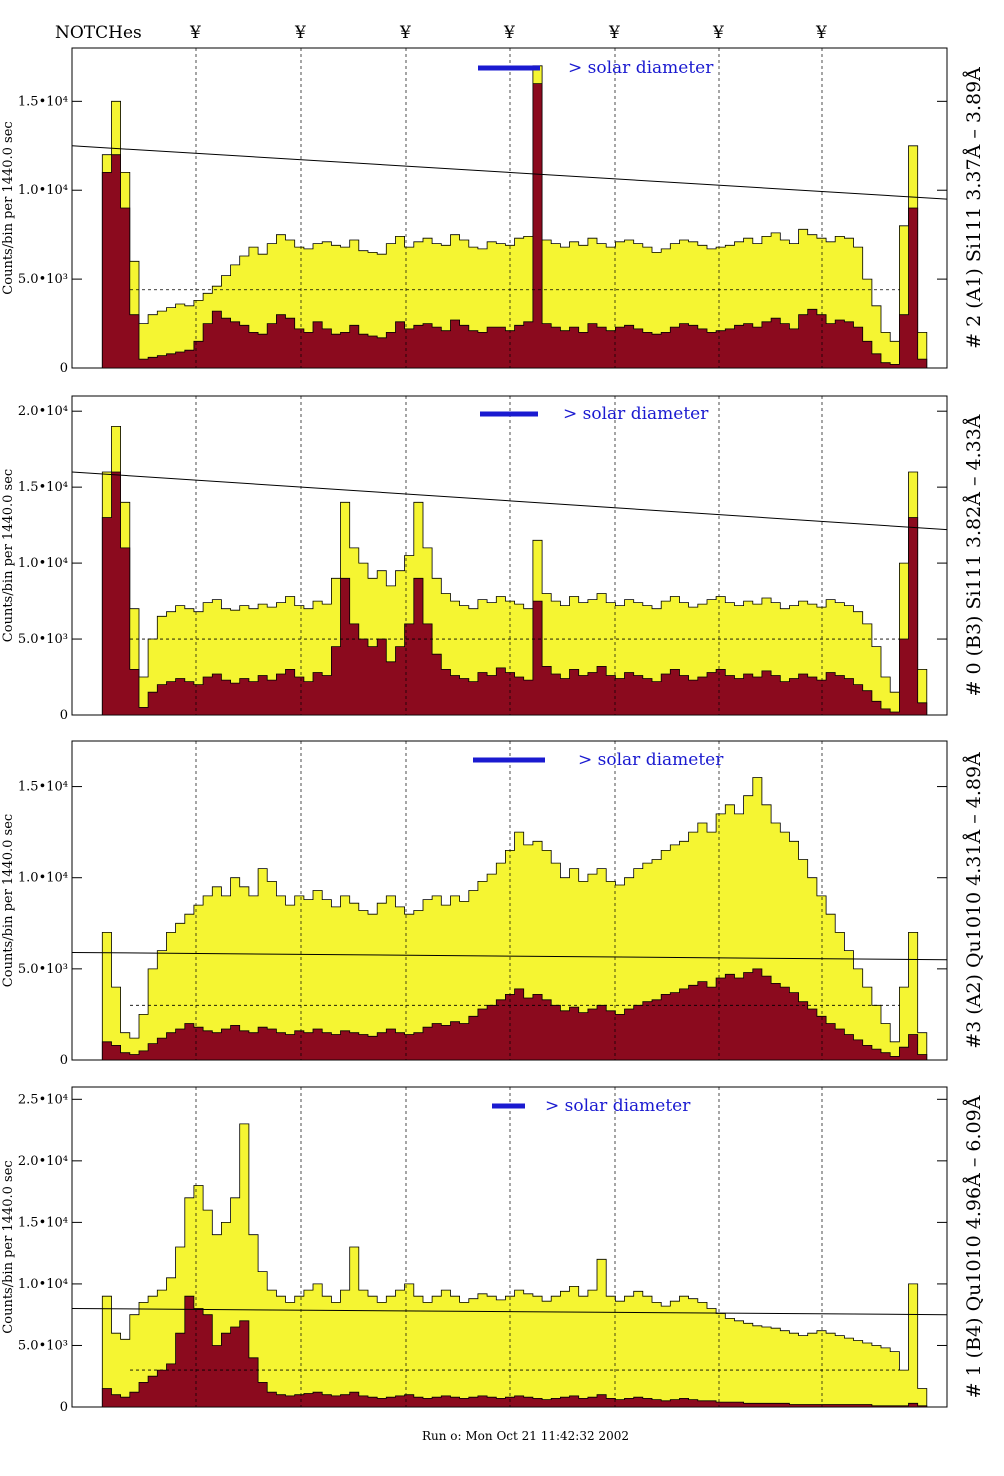 The height and width of the screenshot is (1476, 1004). I want to click on notch-markers: ¥ ¥ ¥ ¥ ¥ ¥ ¥, so click(508, 33).